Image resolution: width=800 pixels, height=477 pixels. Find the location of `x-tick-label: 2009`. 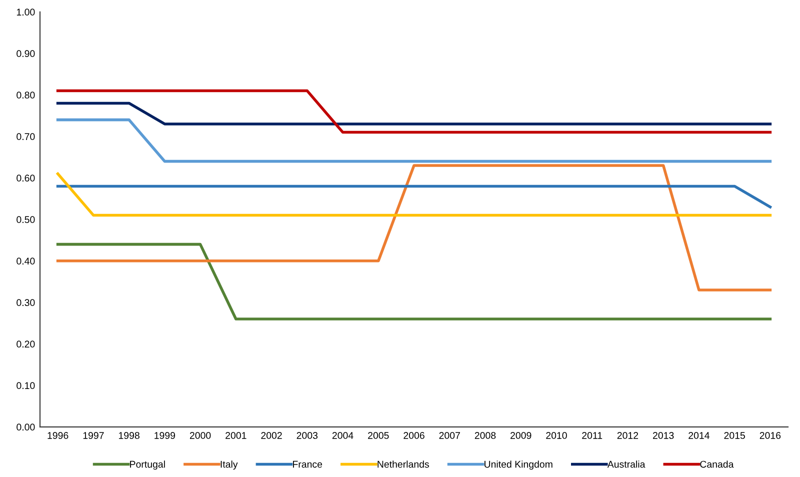

x-tick-label: 2009 is located at coordinates (521, 435).